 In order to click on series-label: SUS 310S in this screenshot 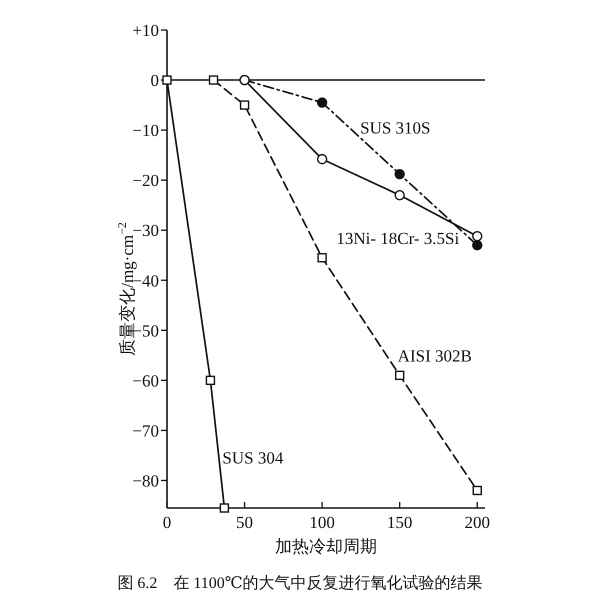, I will do `click(395, 128)`.